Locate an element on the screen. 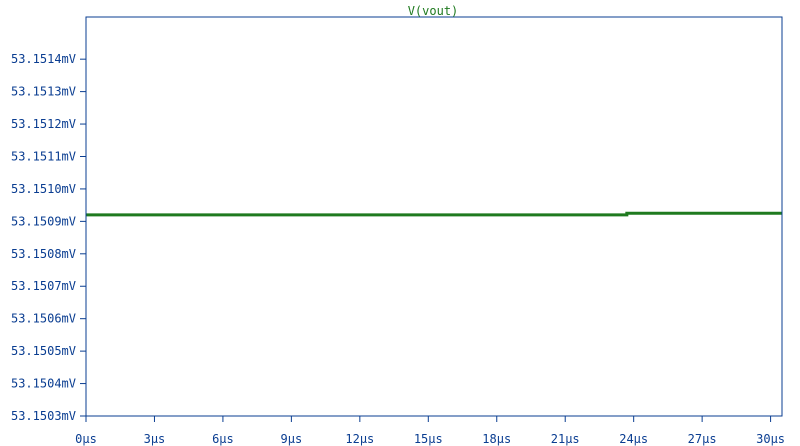 The width and height of the screenshot is (800, 446). x-tick-label: 0µs is located at coordinates (86, 439).